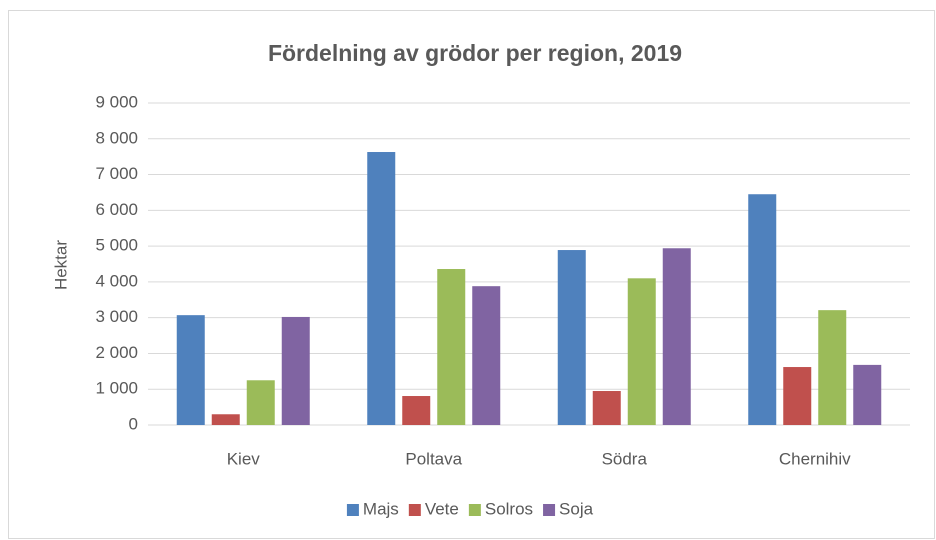 The width and height of the screenshot is (936, 540). I want to click on x-tick-label: Poltava, so click(433, 458).